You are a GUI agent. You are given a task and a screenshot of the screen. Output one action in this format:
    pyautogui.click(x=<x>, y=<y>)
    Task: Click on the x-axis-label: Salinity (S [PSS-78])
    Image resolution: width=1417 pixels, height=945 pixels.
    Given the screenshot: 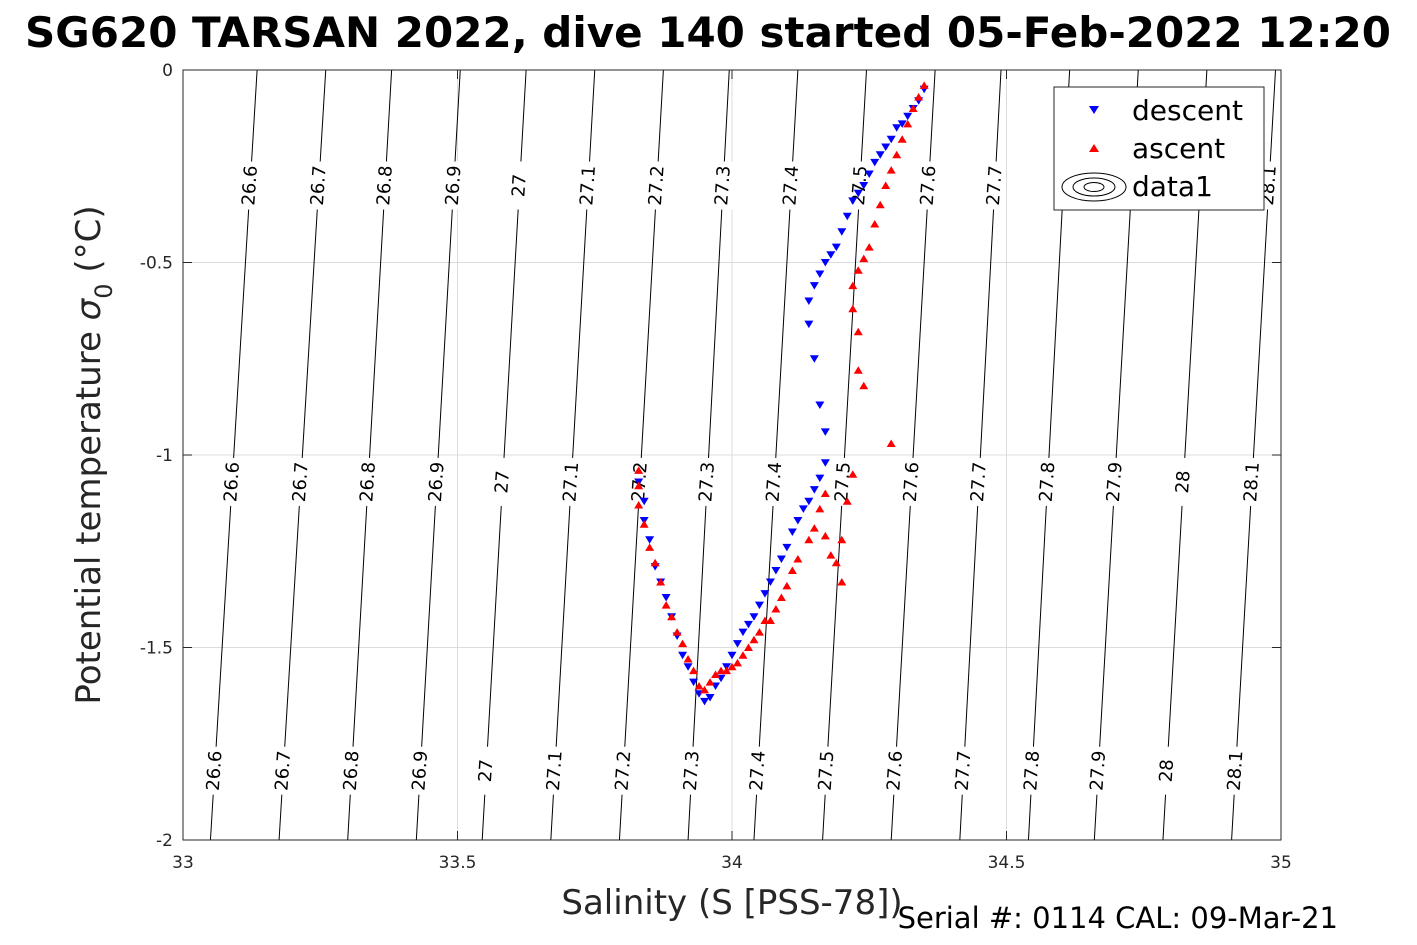 What is the action you would take?
    pyautogui.click(x=731, y=903)
    